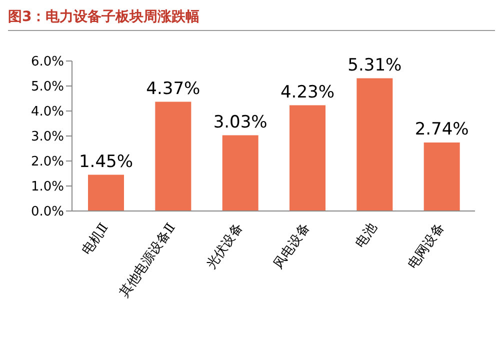 The width and height of the screenshot is (503, 340). What do you see at coordinates (47, 212) in the screenshot?
I see `y-tick-label: 0.0%` at bounding box center [47, 212].